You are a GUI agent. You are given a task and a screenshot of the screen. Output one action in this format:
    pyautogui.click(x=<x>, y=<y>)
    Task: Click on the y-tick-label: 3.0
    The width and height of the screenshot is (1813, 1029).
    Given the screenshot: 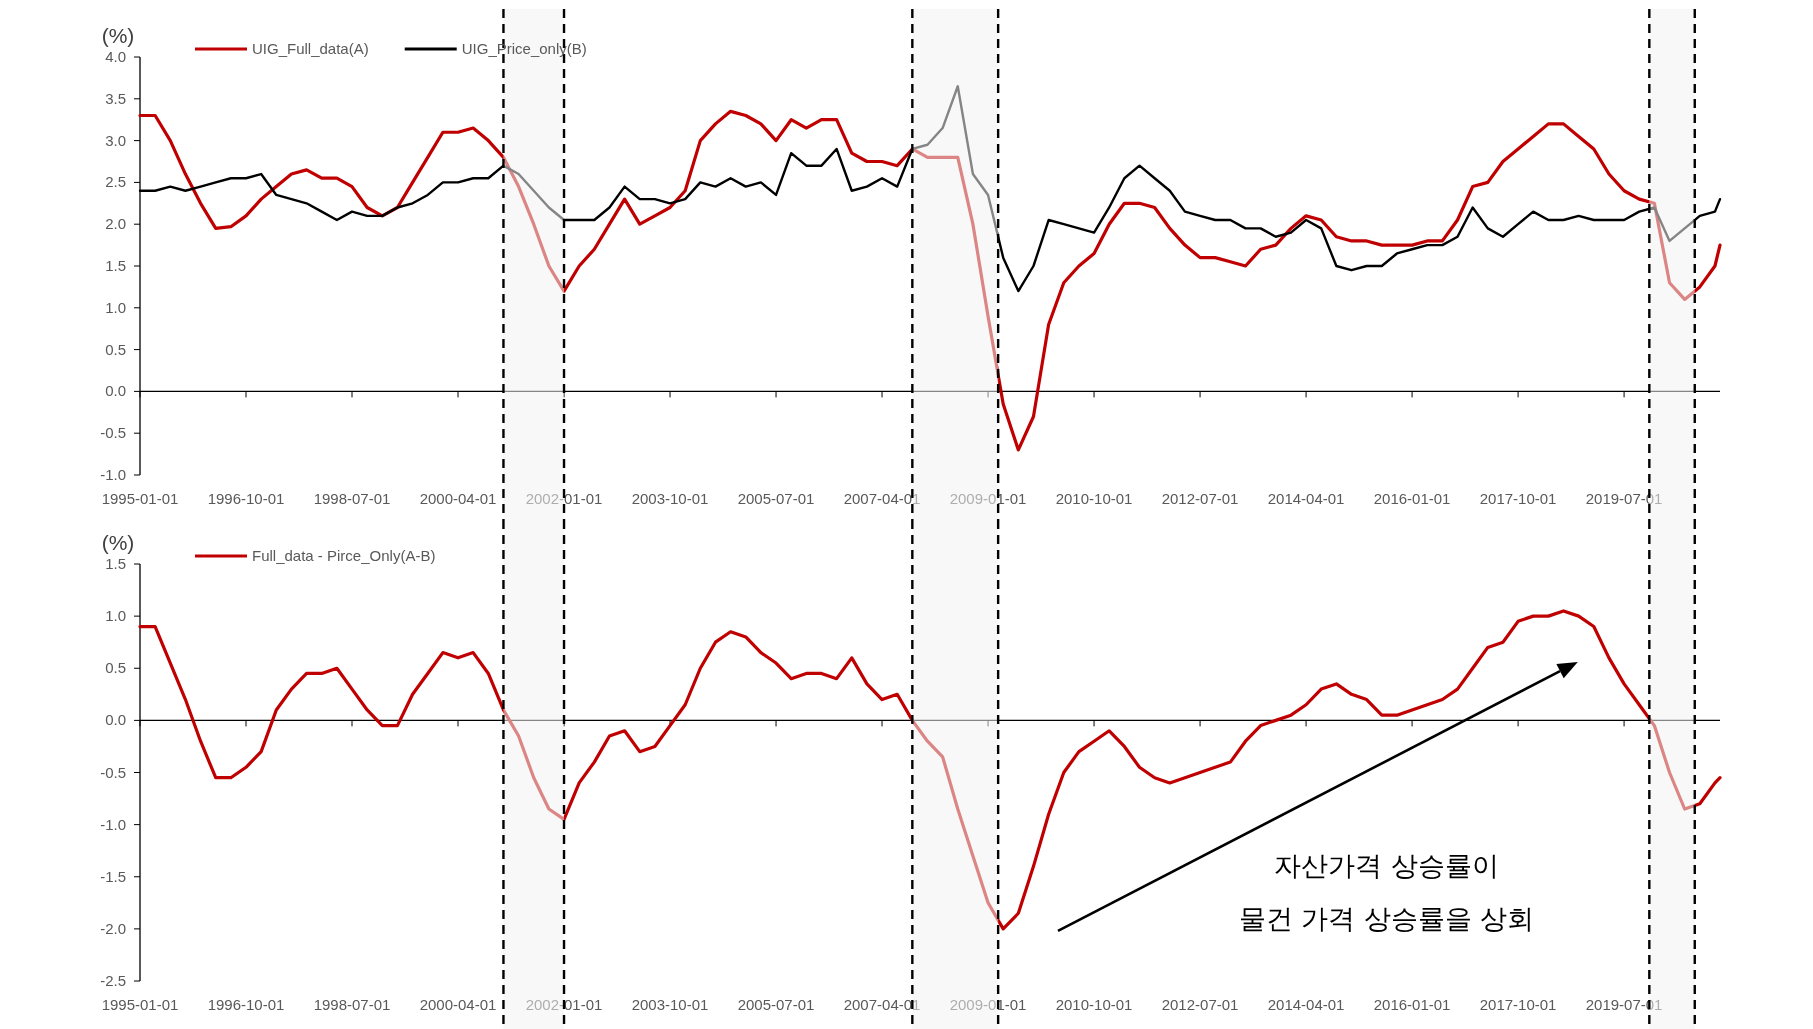 What is the action you would take?
    pyautogui.click(x=115, y=140)
    